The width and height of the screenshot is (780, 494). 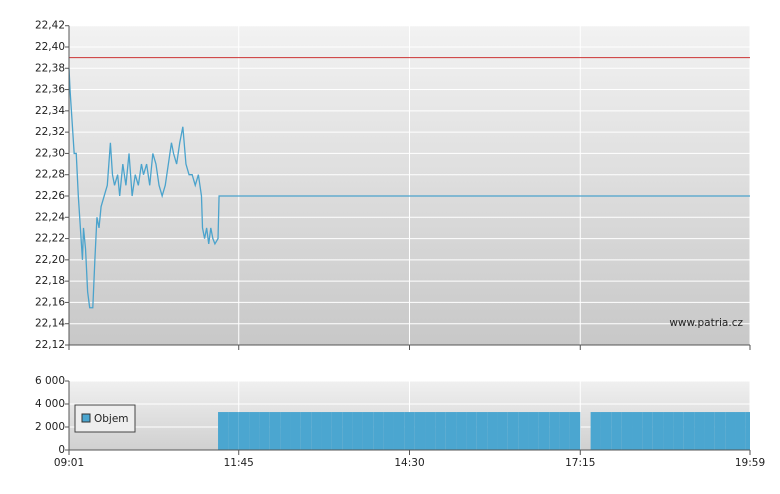 What do you see at coordinates (50, 90) in the screenshot?
I see `y-tick-label: 22,36` at bounding box center [50, 90].